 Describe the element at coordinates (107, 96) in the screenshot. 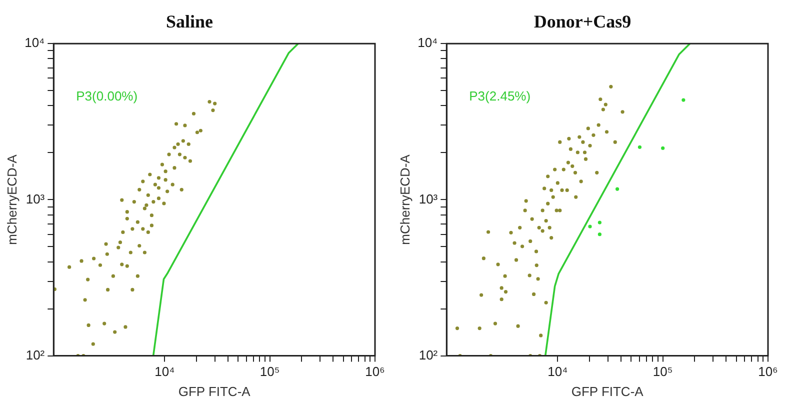

I see `annotation: P3(0.00%)` at that location.